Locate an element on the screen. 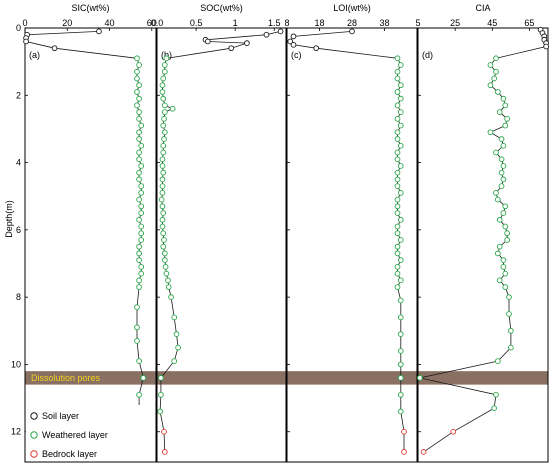 This screenshot has width=550, height=472. legend-marker-soil is located at coordinates (34, 416).